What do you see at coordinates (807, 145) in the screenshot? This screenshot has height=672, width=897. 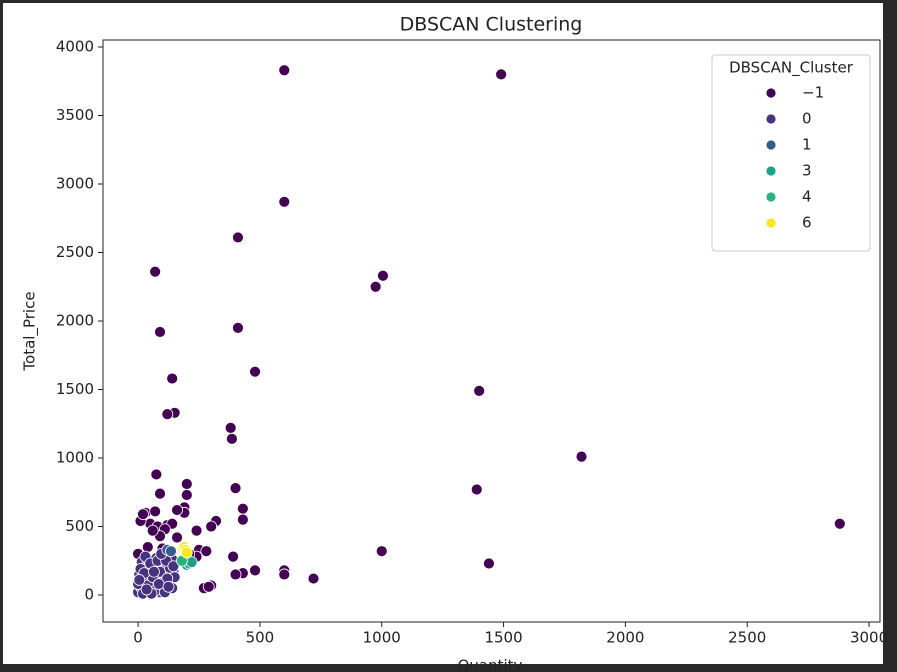 I see `legend-label: 1` at bounding box center [807, 145].